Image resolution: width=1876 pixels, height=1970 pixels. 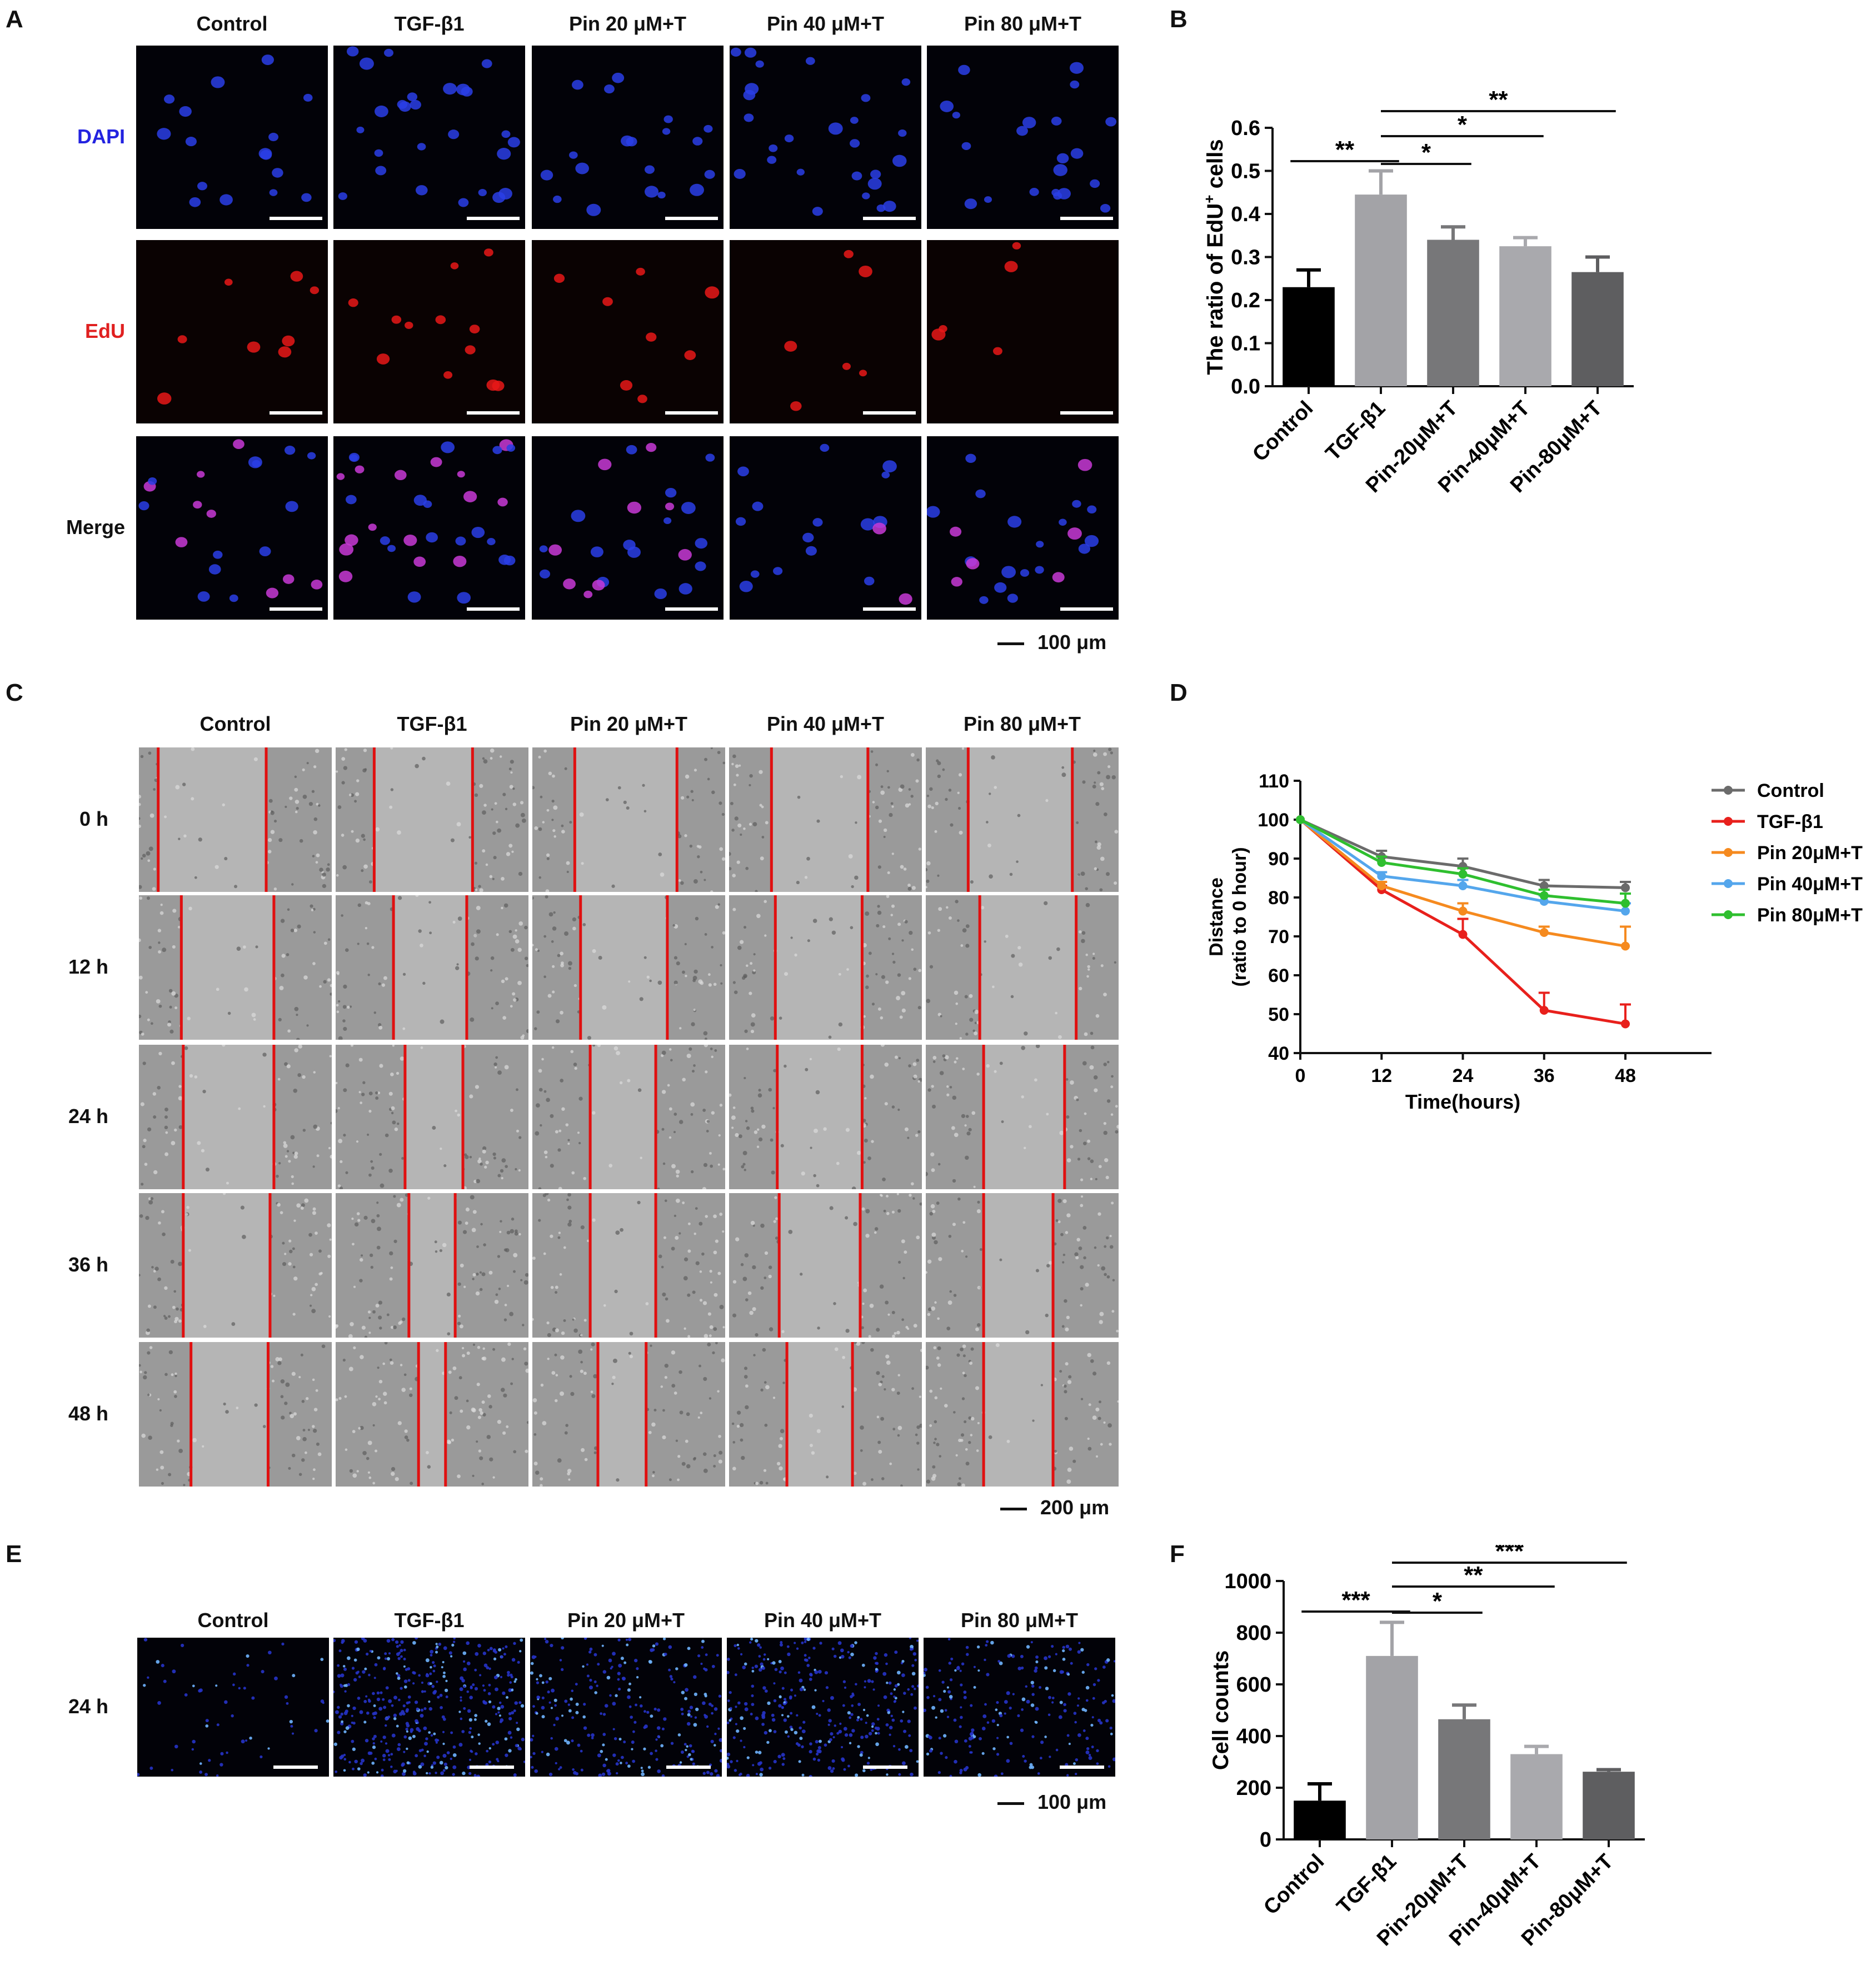 I want to click on column-label-4: Pin 80 μM+T, so click(x=1019, y=1620).